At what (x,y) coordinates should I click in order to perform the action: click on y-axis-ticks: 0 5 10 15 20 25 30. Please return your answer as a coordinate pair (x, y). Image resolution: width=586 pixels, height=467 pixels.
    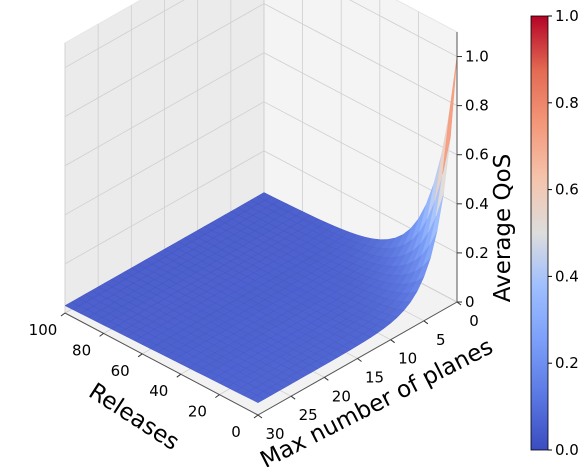
    Looking at the image, I should click on (368, 372).